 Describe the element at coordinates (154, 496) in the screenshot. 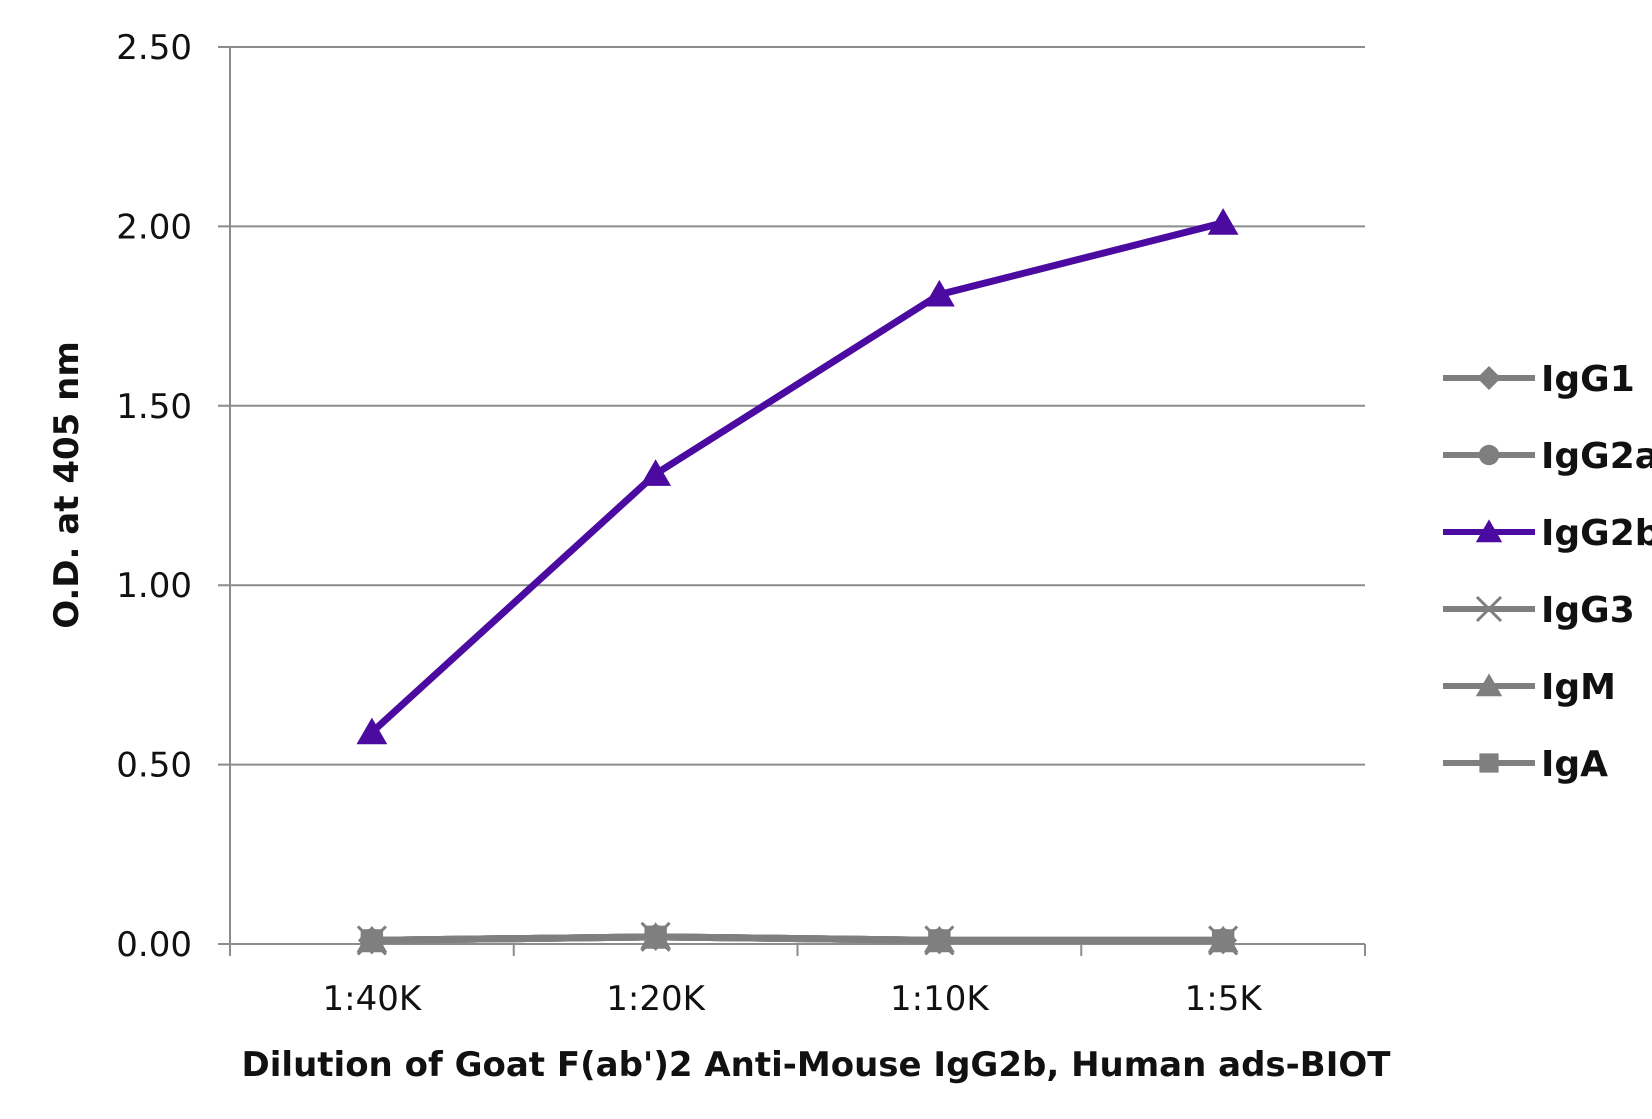

I see `y-axis-ticks: 0.00 0.50 1.00 1.50 2.00 2.50` at that location.